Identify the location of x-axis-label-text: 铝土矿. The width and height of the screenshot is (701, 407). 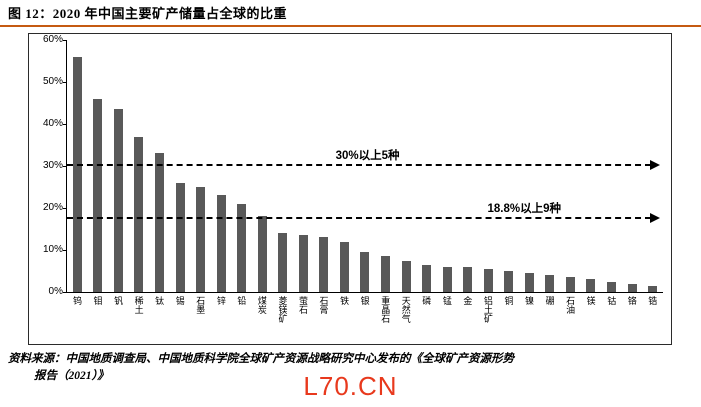
(487, 309).